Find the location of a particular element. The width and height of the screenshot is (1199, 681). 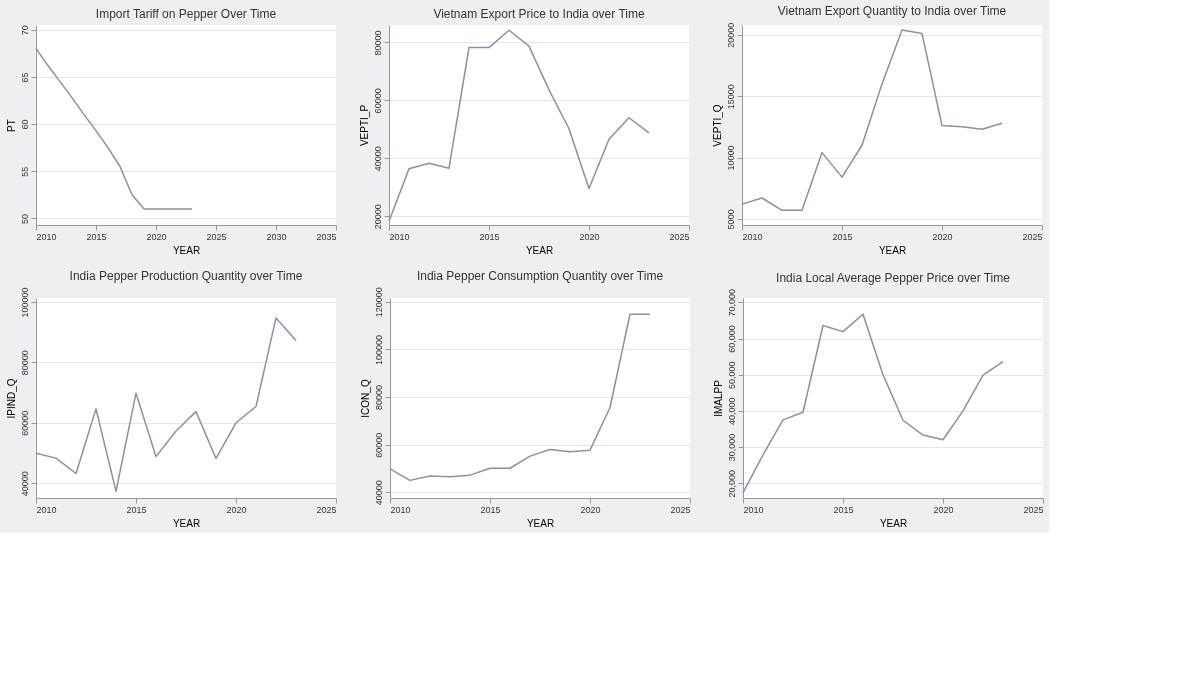

y-tick-label: 55 is located at coordinates (24, 171).